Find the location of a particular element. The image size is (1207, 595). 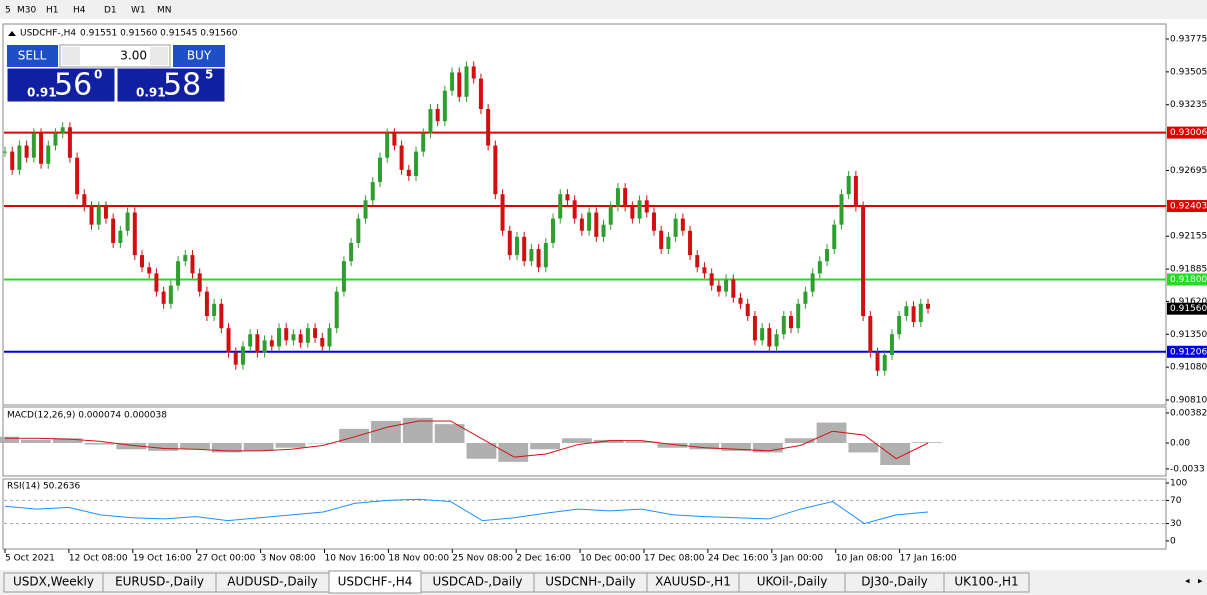

symbol-title: USDCHF-,H4 is located at coordinates (48, 34).